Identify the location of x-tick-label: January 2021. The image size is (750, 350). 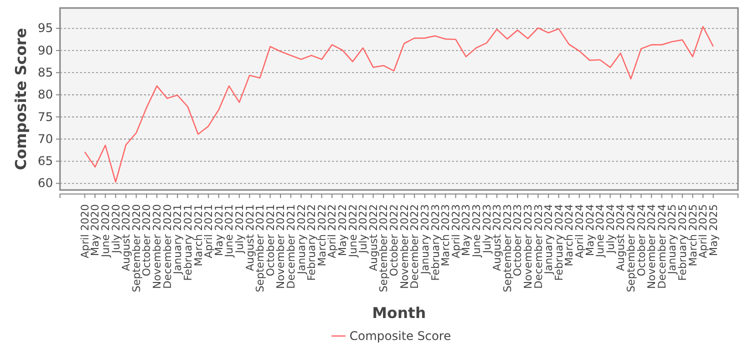
(178, 240).